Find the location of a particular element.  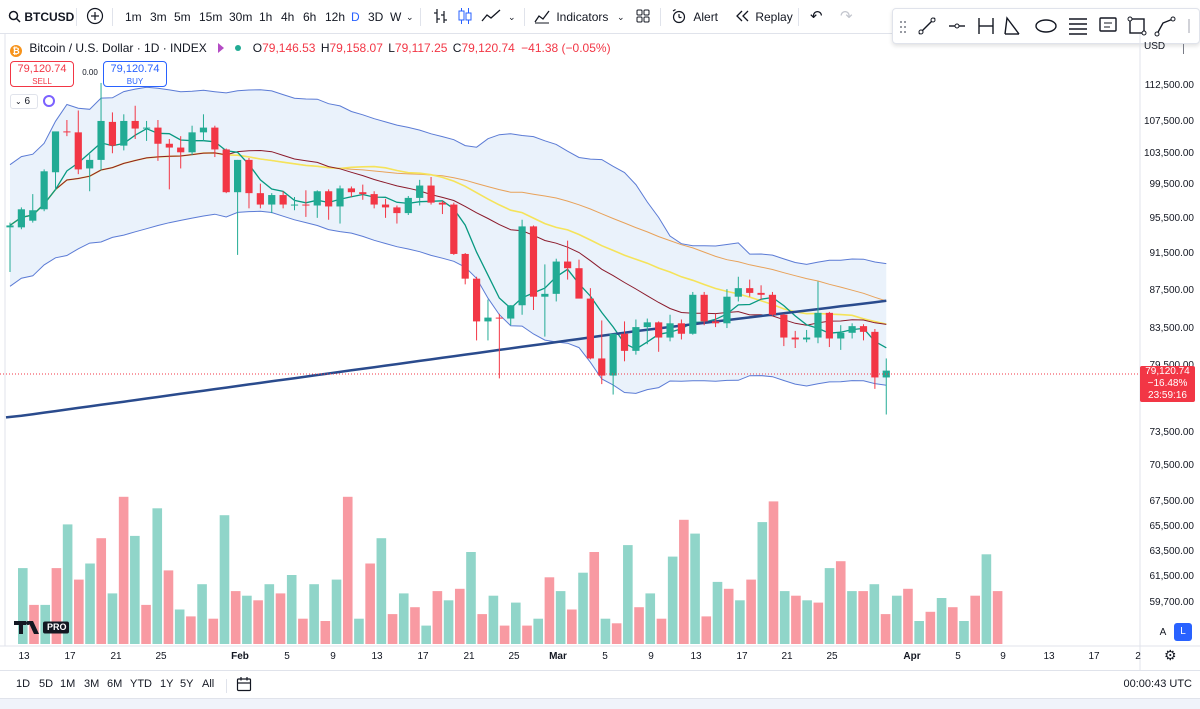

interval-12h: 12h is located at coordinates (335, 17).